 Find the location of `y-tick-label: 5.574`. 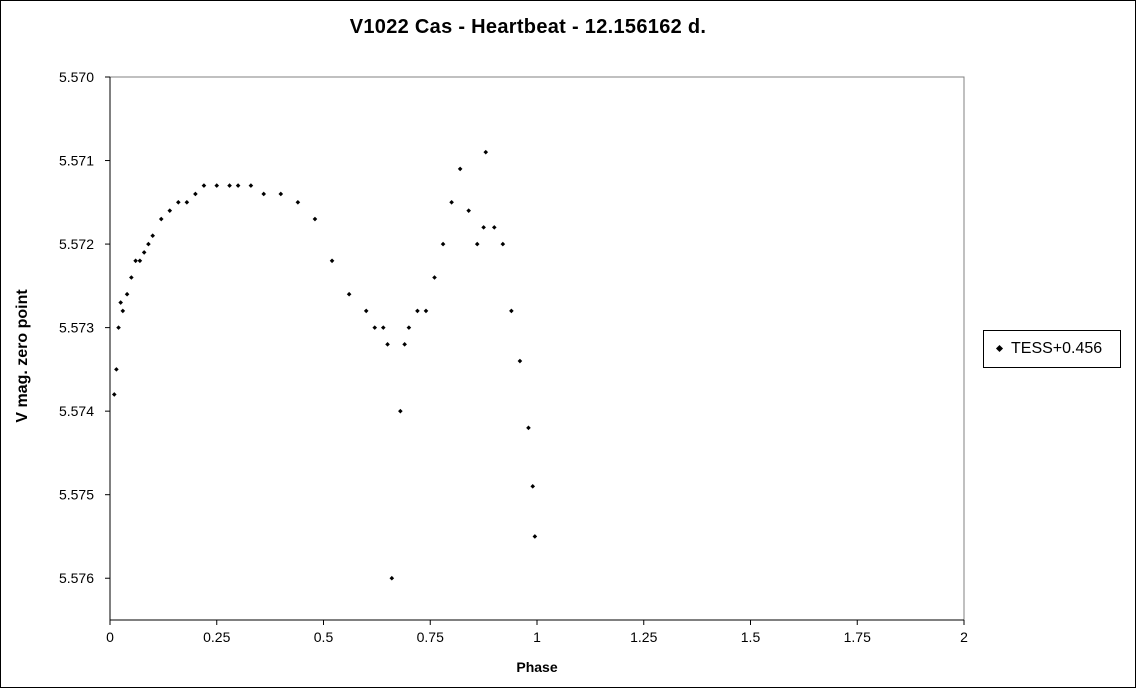

y-tick-label: 5.574 is located at coordinates (76, 411).